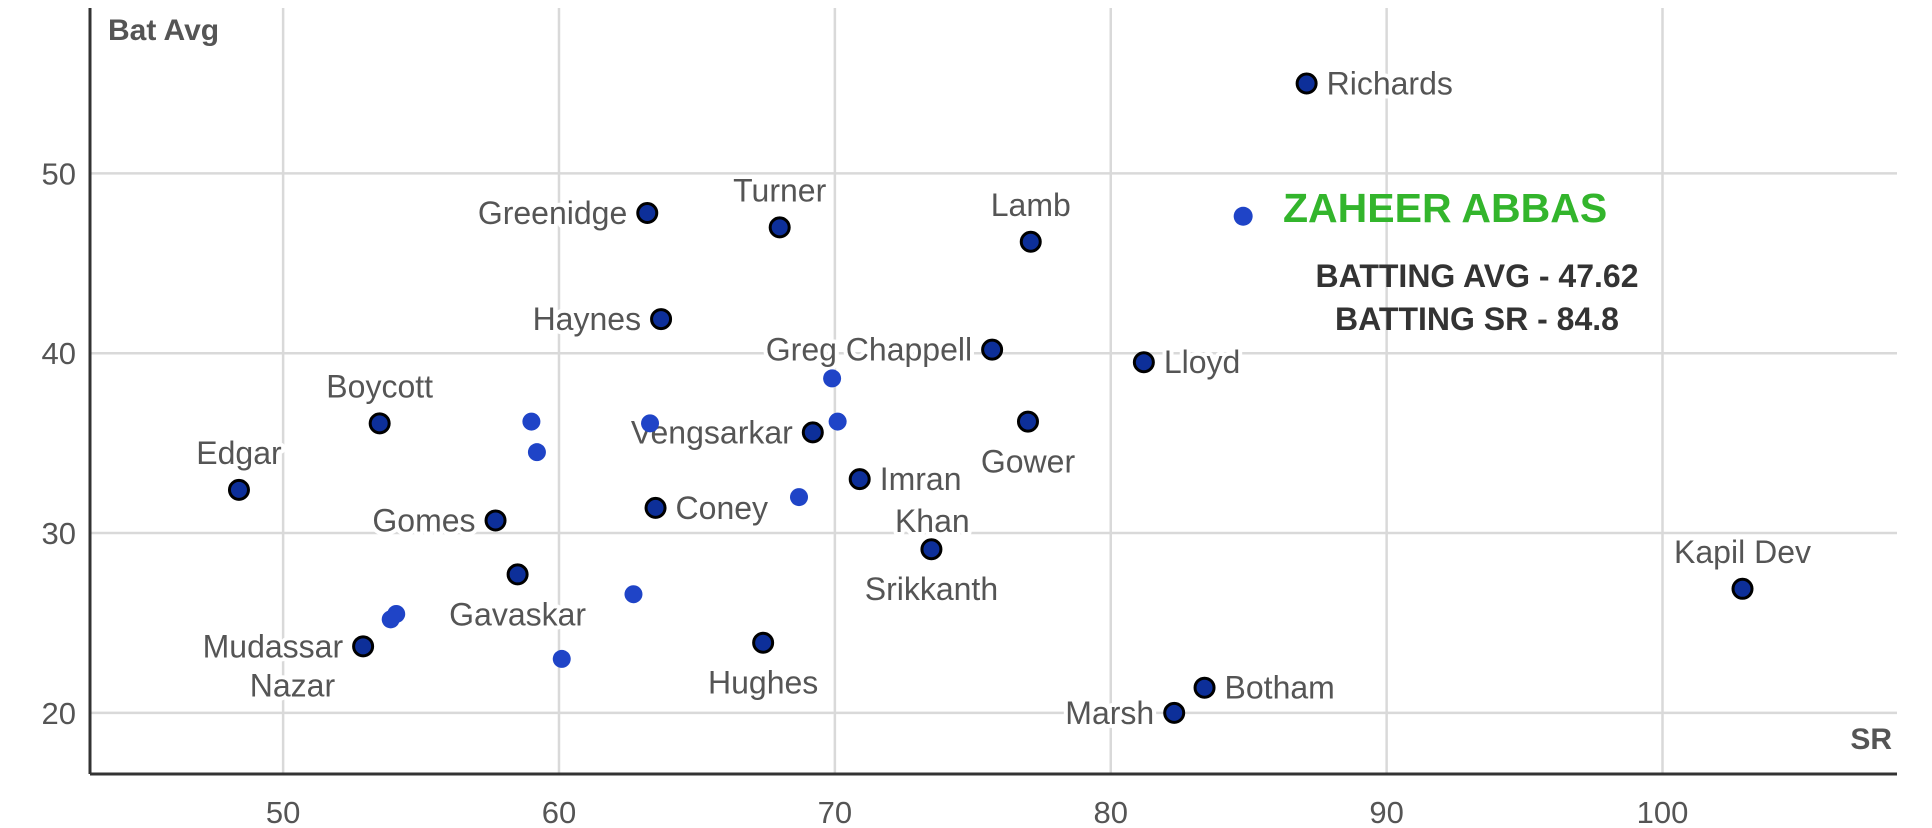  Describe the element at coordinates (379, 423) in the screenshot. I see `data-point-boycott` at that location.